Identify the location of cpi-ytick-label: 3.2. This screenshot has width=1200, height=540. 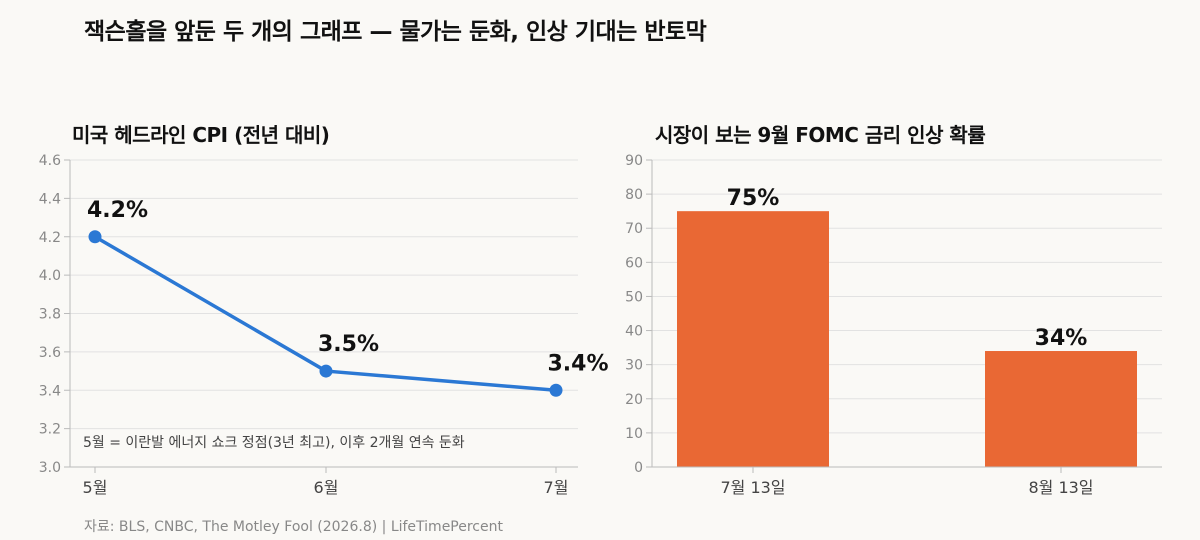
(50, 430).